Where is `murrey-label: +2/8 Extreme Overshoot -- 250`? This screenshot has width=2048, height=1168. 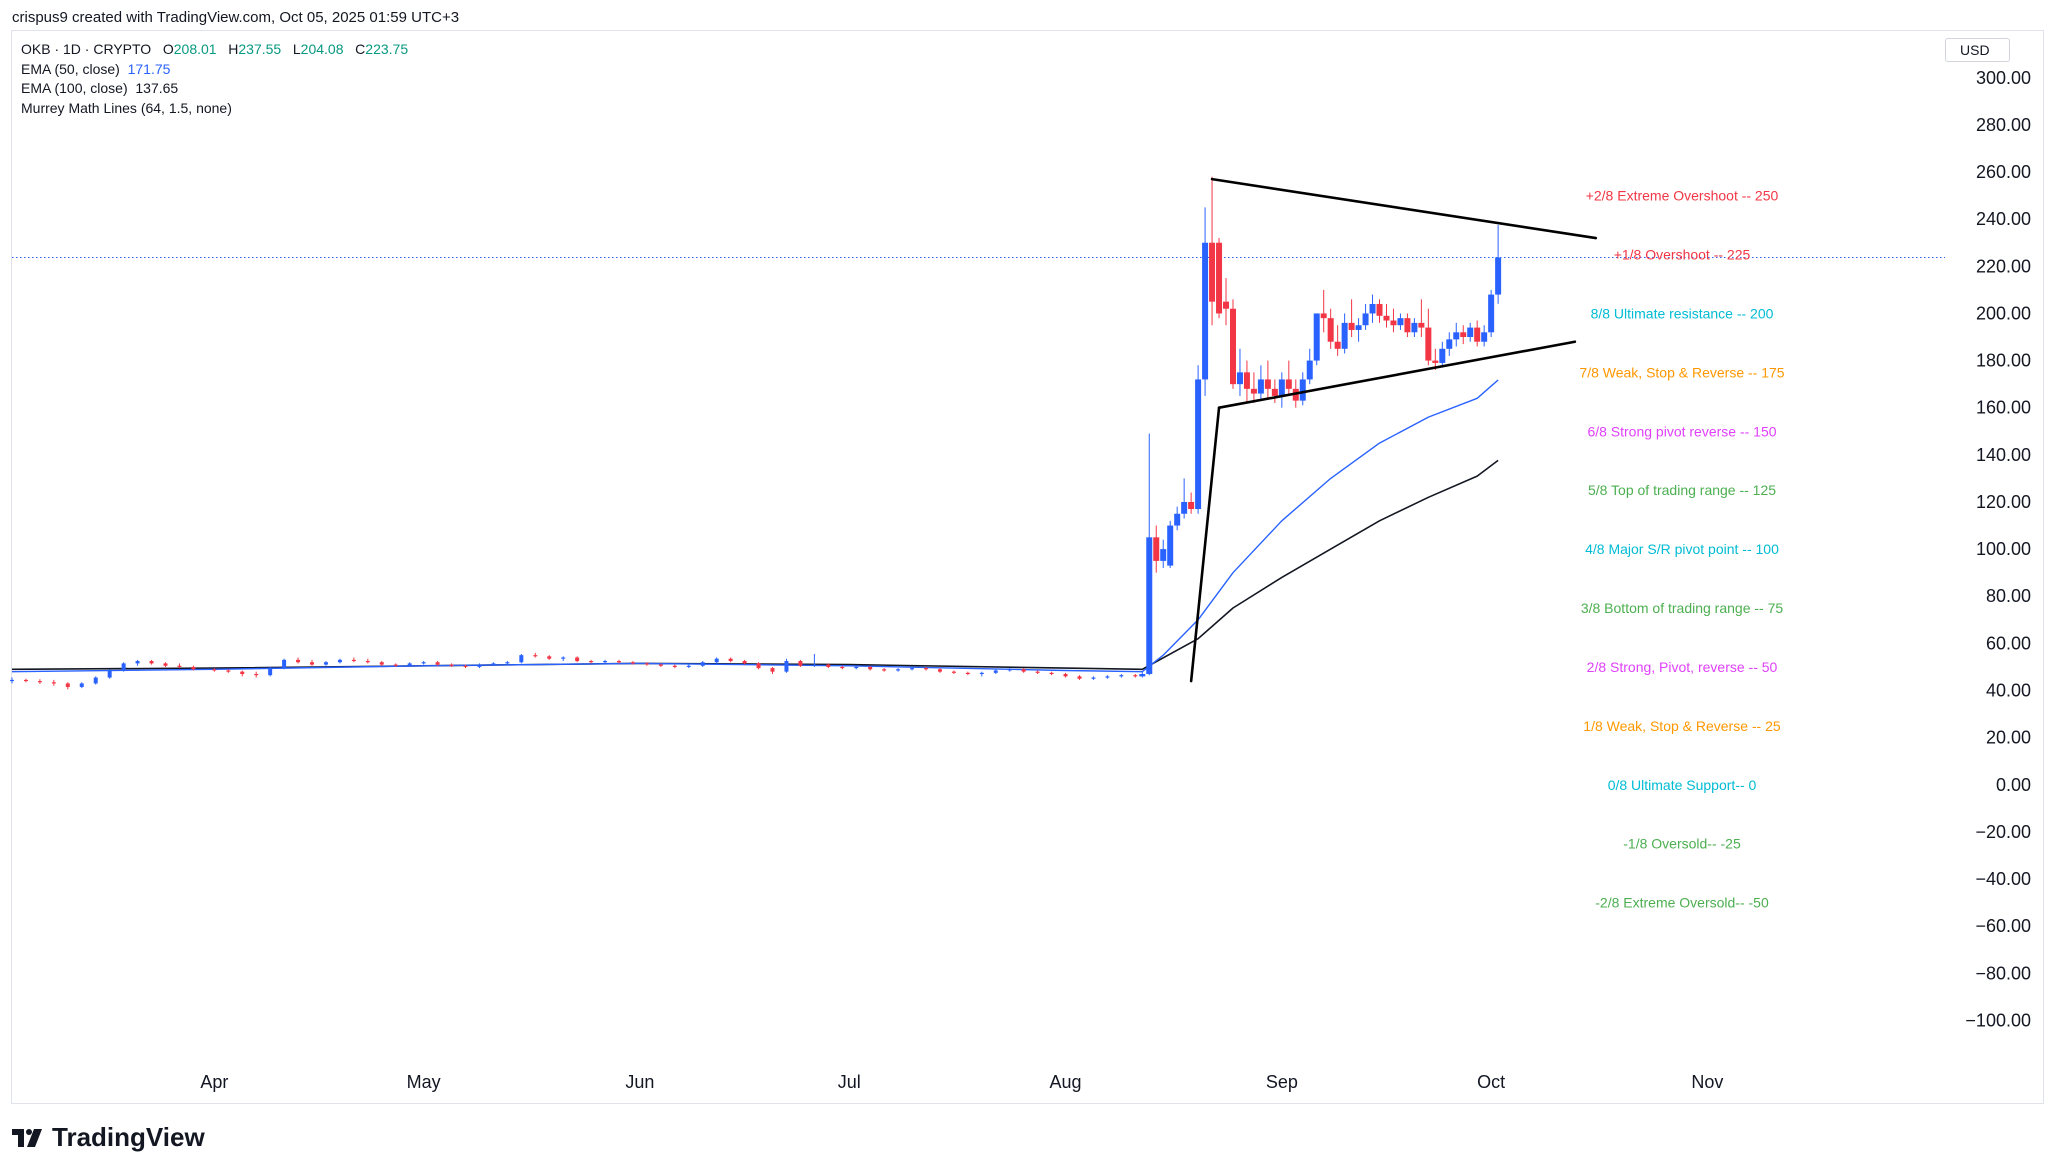 murrey-label: +2/8 Extreme Overshoot -- 250 is located at coordinates (1682, 196).